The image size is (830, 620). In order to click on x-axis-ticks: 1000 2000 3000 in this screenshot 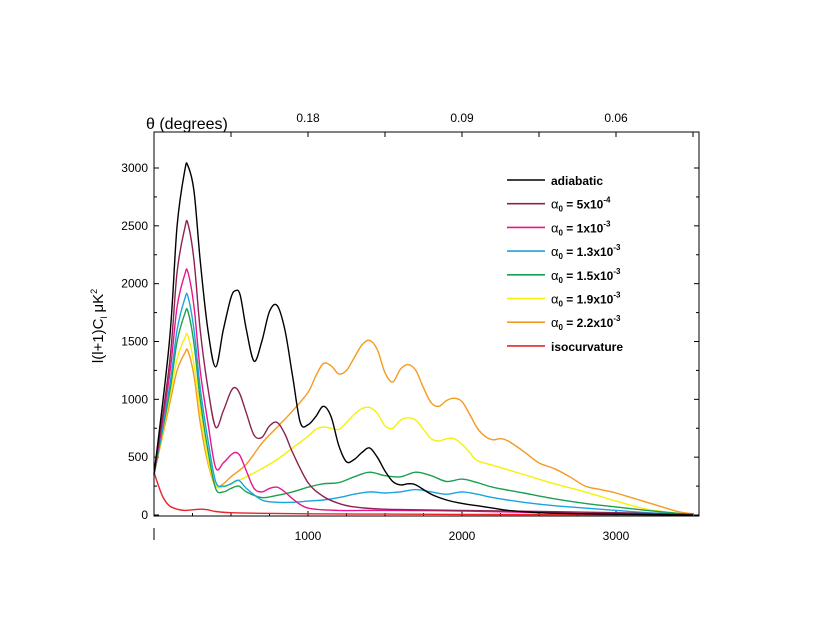, I will do `click(423, 527)`.